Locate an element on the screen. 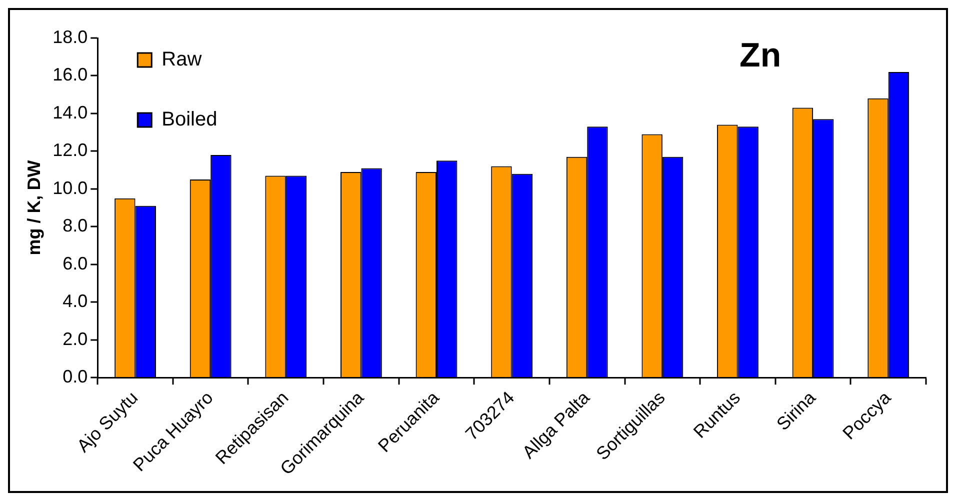 Image resolution: width=958 pixels, height=503 pixels. y-axis-title: mg / K, DW is located at coordinates (34, 208).